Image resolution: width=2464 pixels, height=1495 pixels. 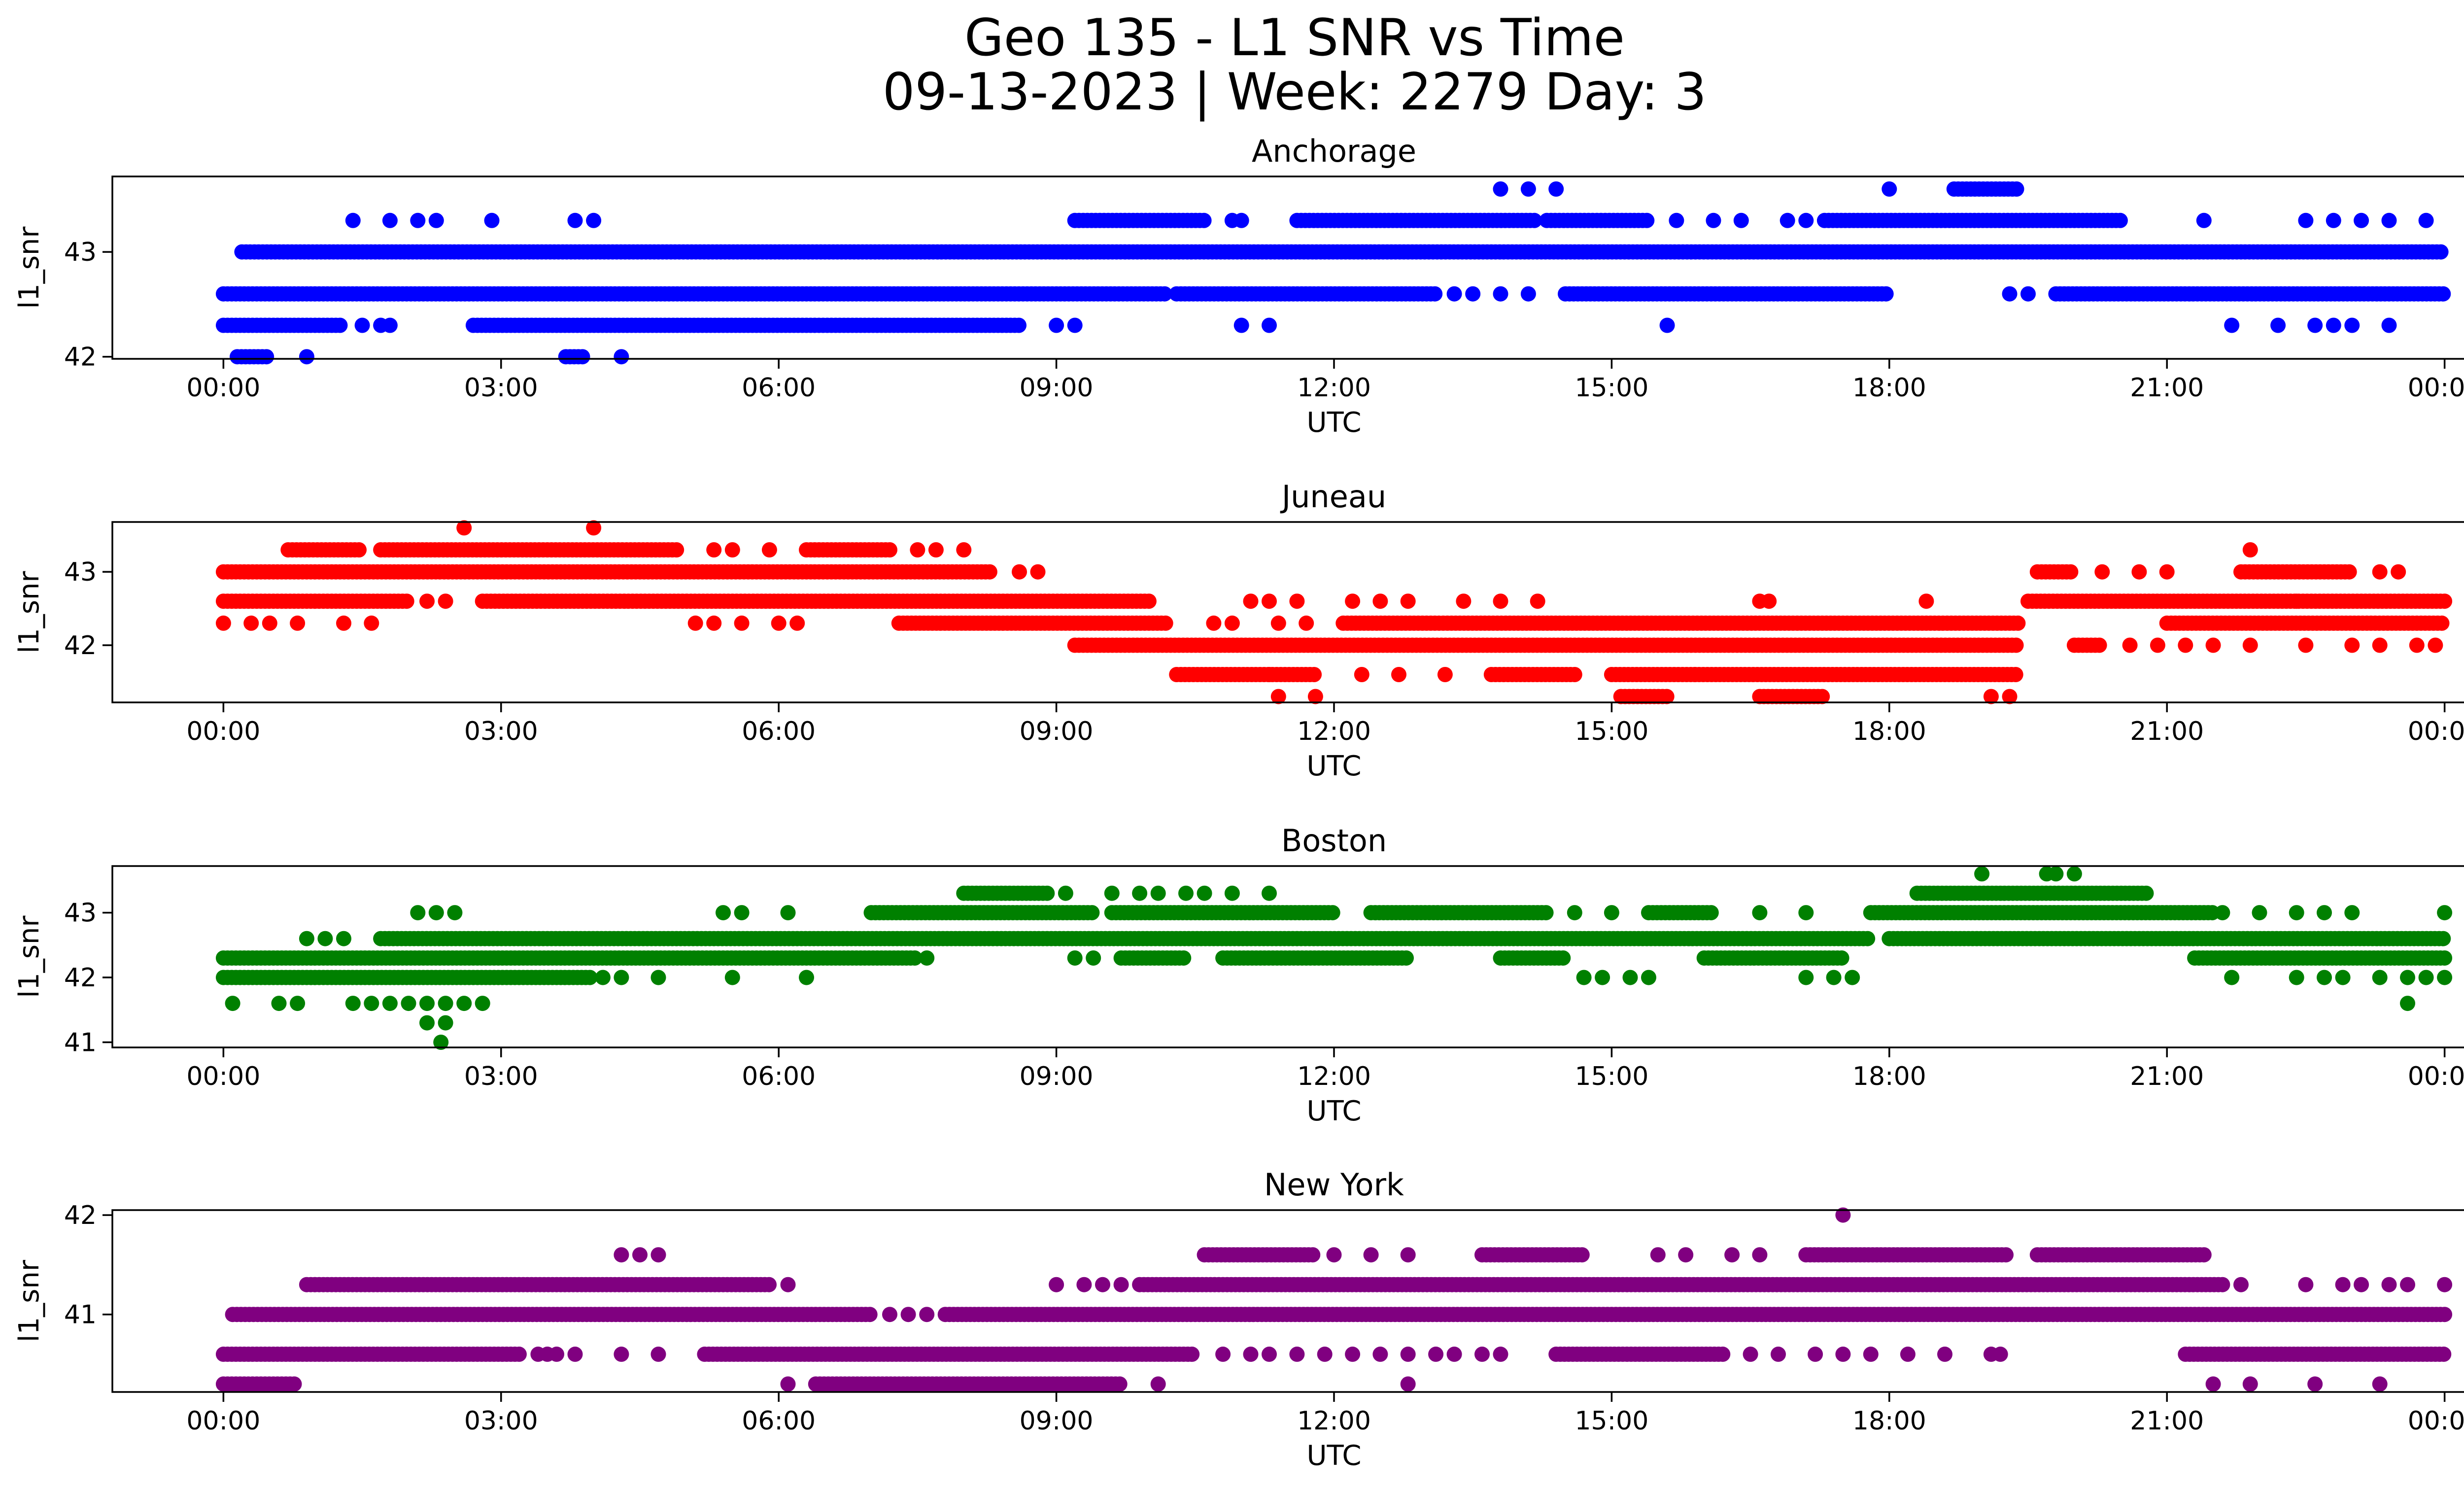 What do you see at coordinates (1295, 92) in the screenshot?
I see `figure-title-line-2: 09-13-2023 | Week: 2279 Day: 3` at bounding box center [1295, 92].